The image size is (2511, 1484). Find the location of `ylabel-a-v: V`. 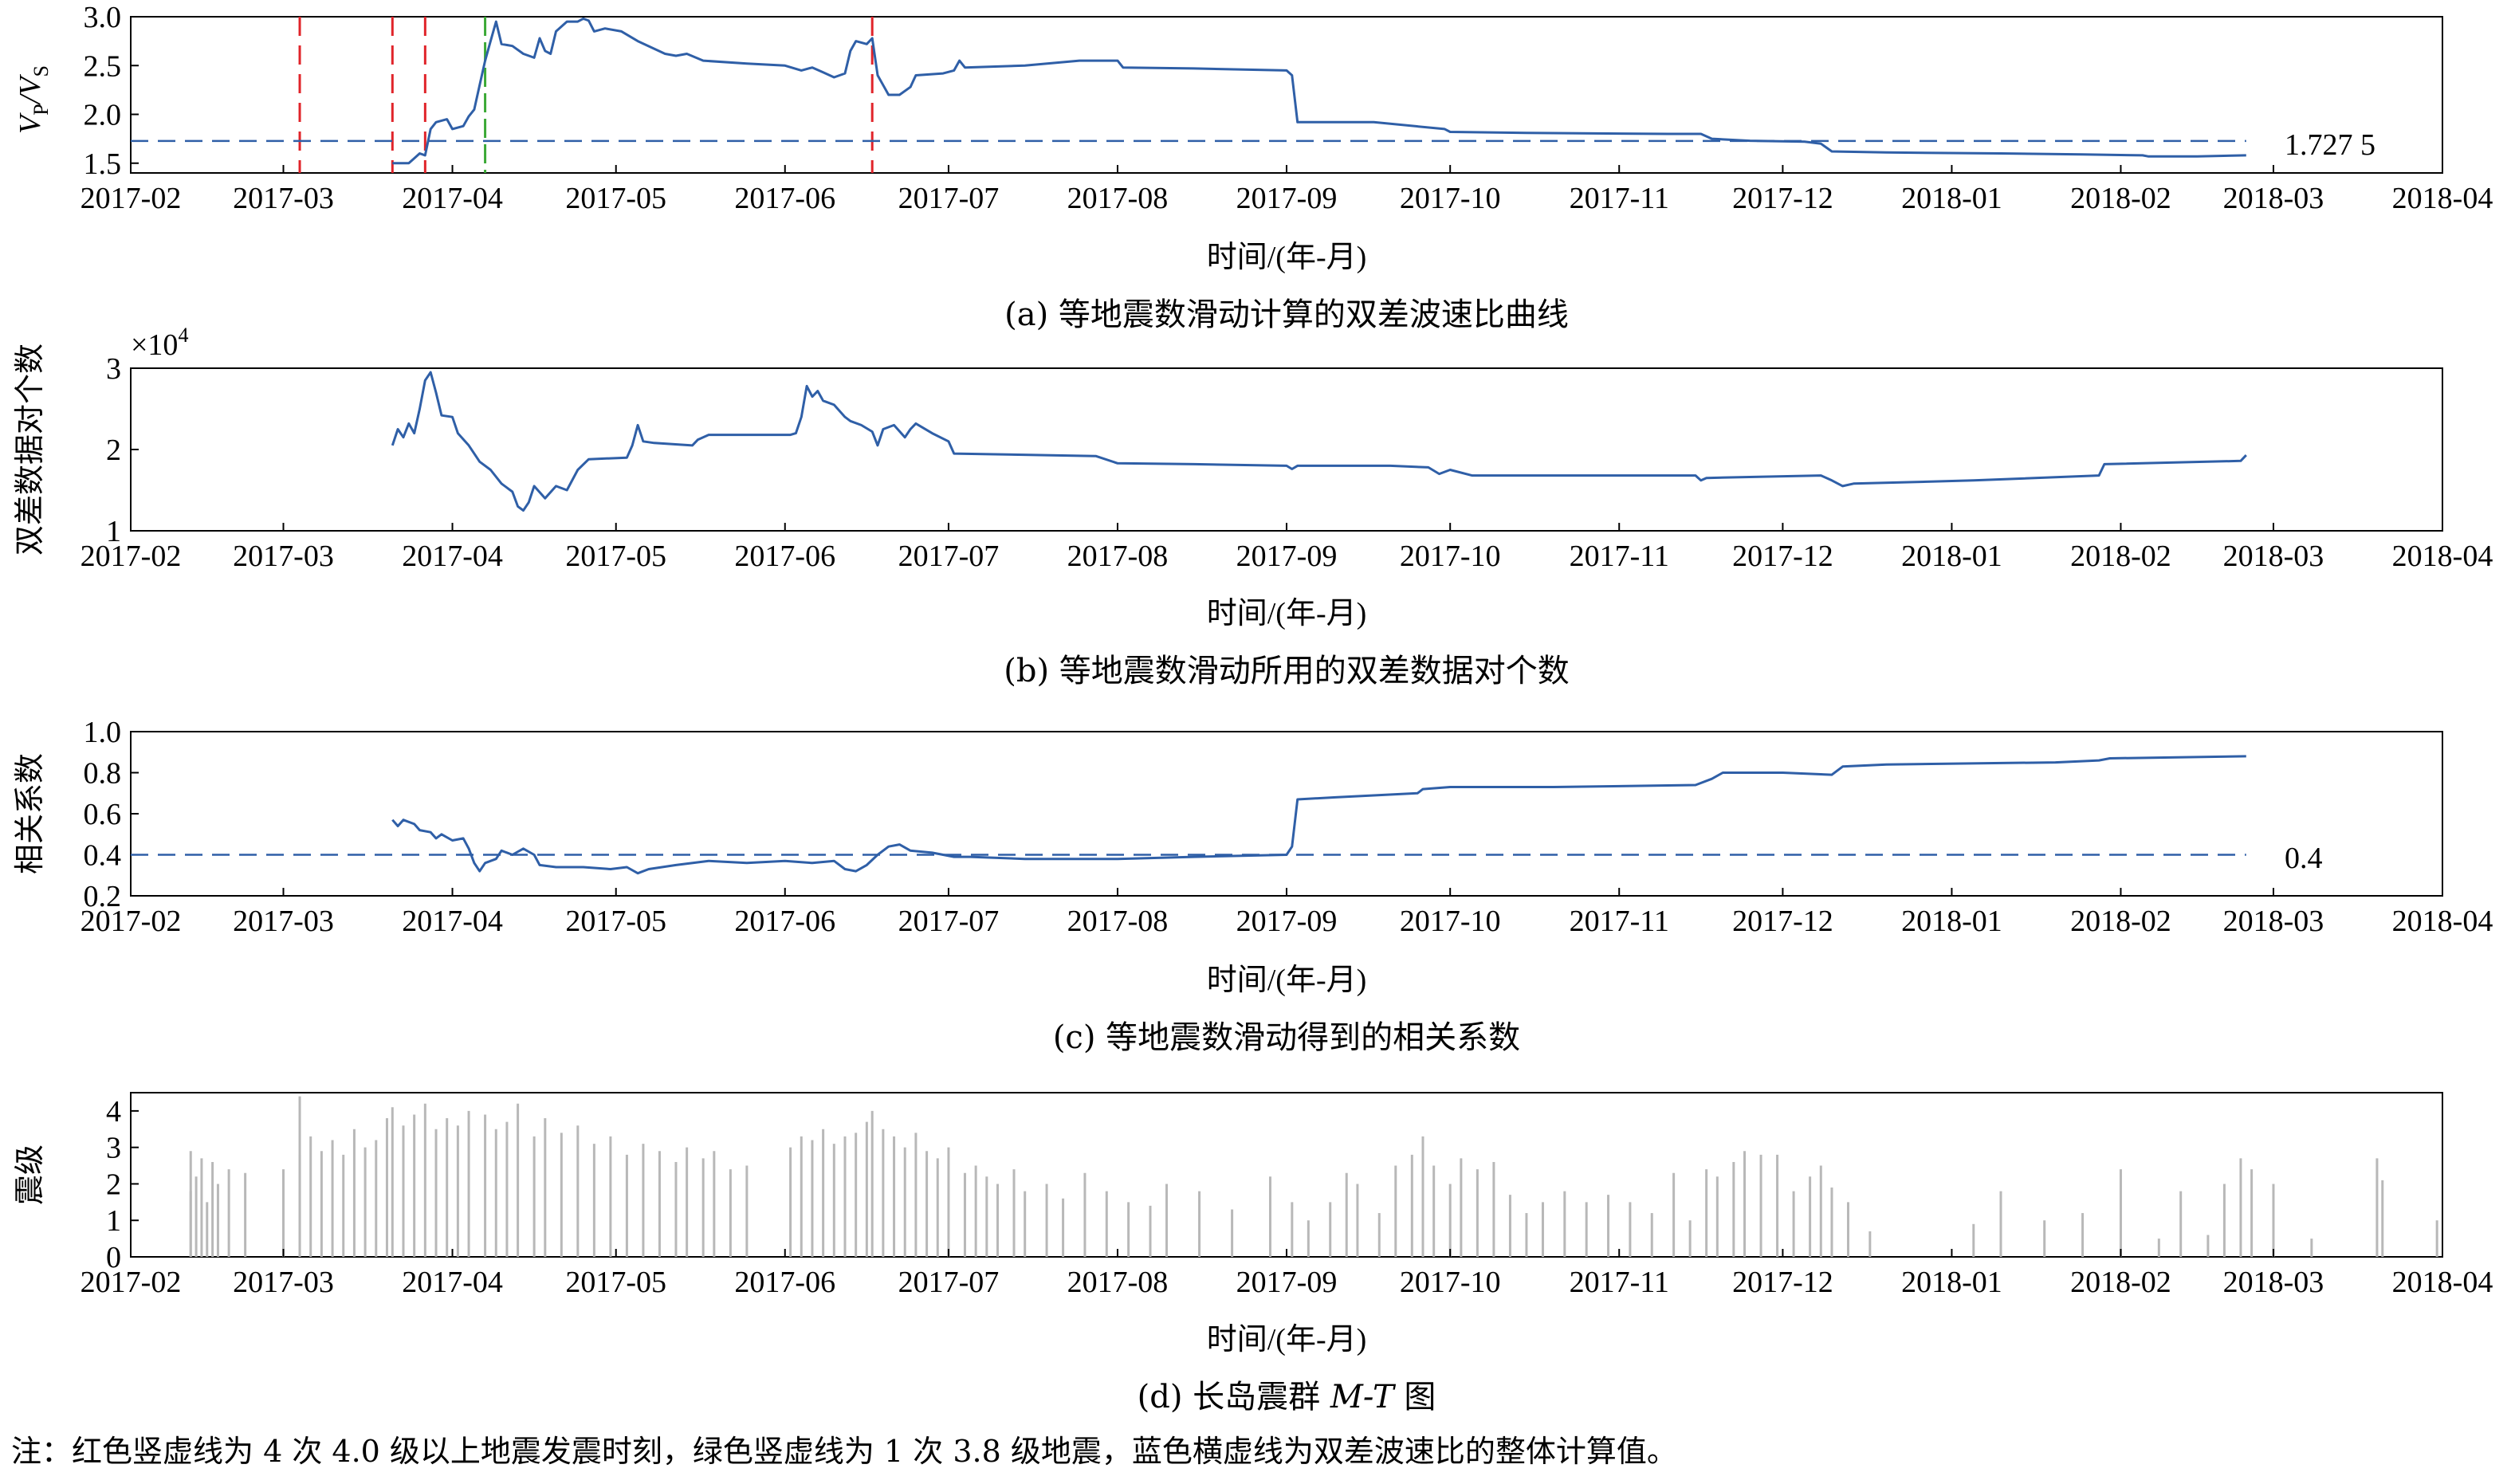

ylabel-a-v: V is located at coordinates (30, 123).